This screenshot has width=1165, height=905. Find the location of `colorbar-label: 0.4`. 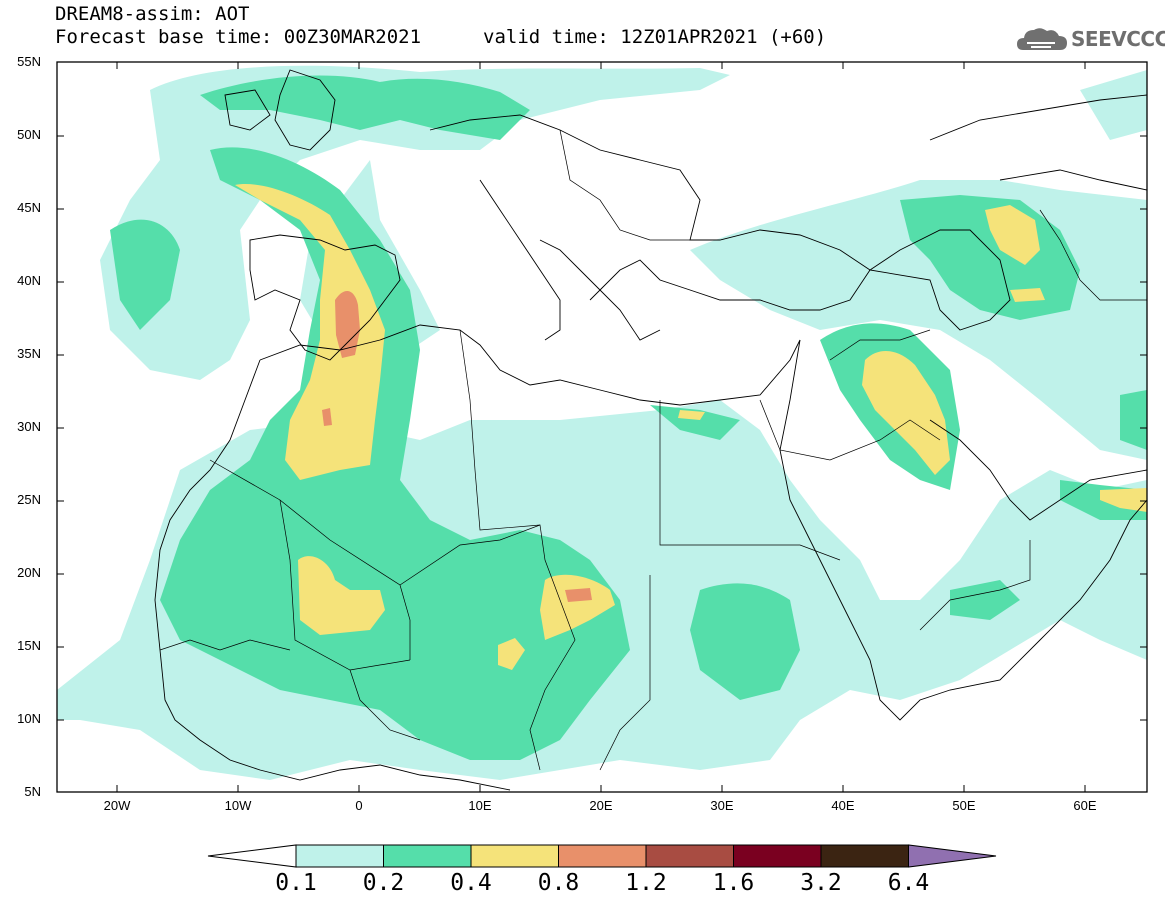

colorbar-label: 0.4 is located at coordinates (471, 883).